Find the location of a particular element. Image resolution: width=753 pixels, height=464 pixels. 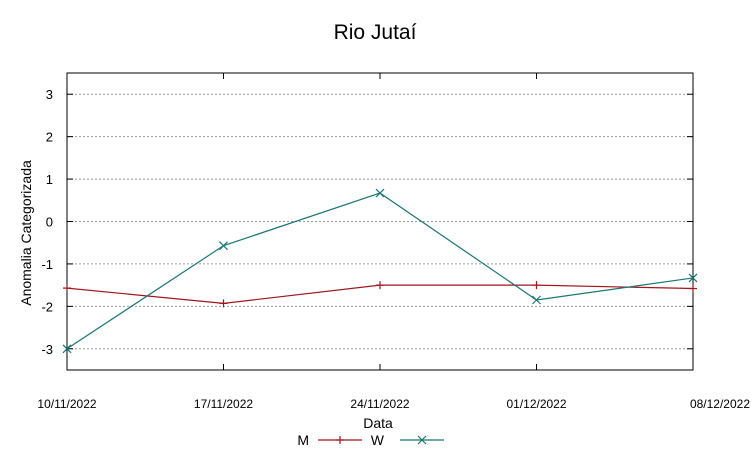

legend-marker-m is located at coordinates (340, 440).